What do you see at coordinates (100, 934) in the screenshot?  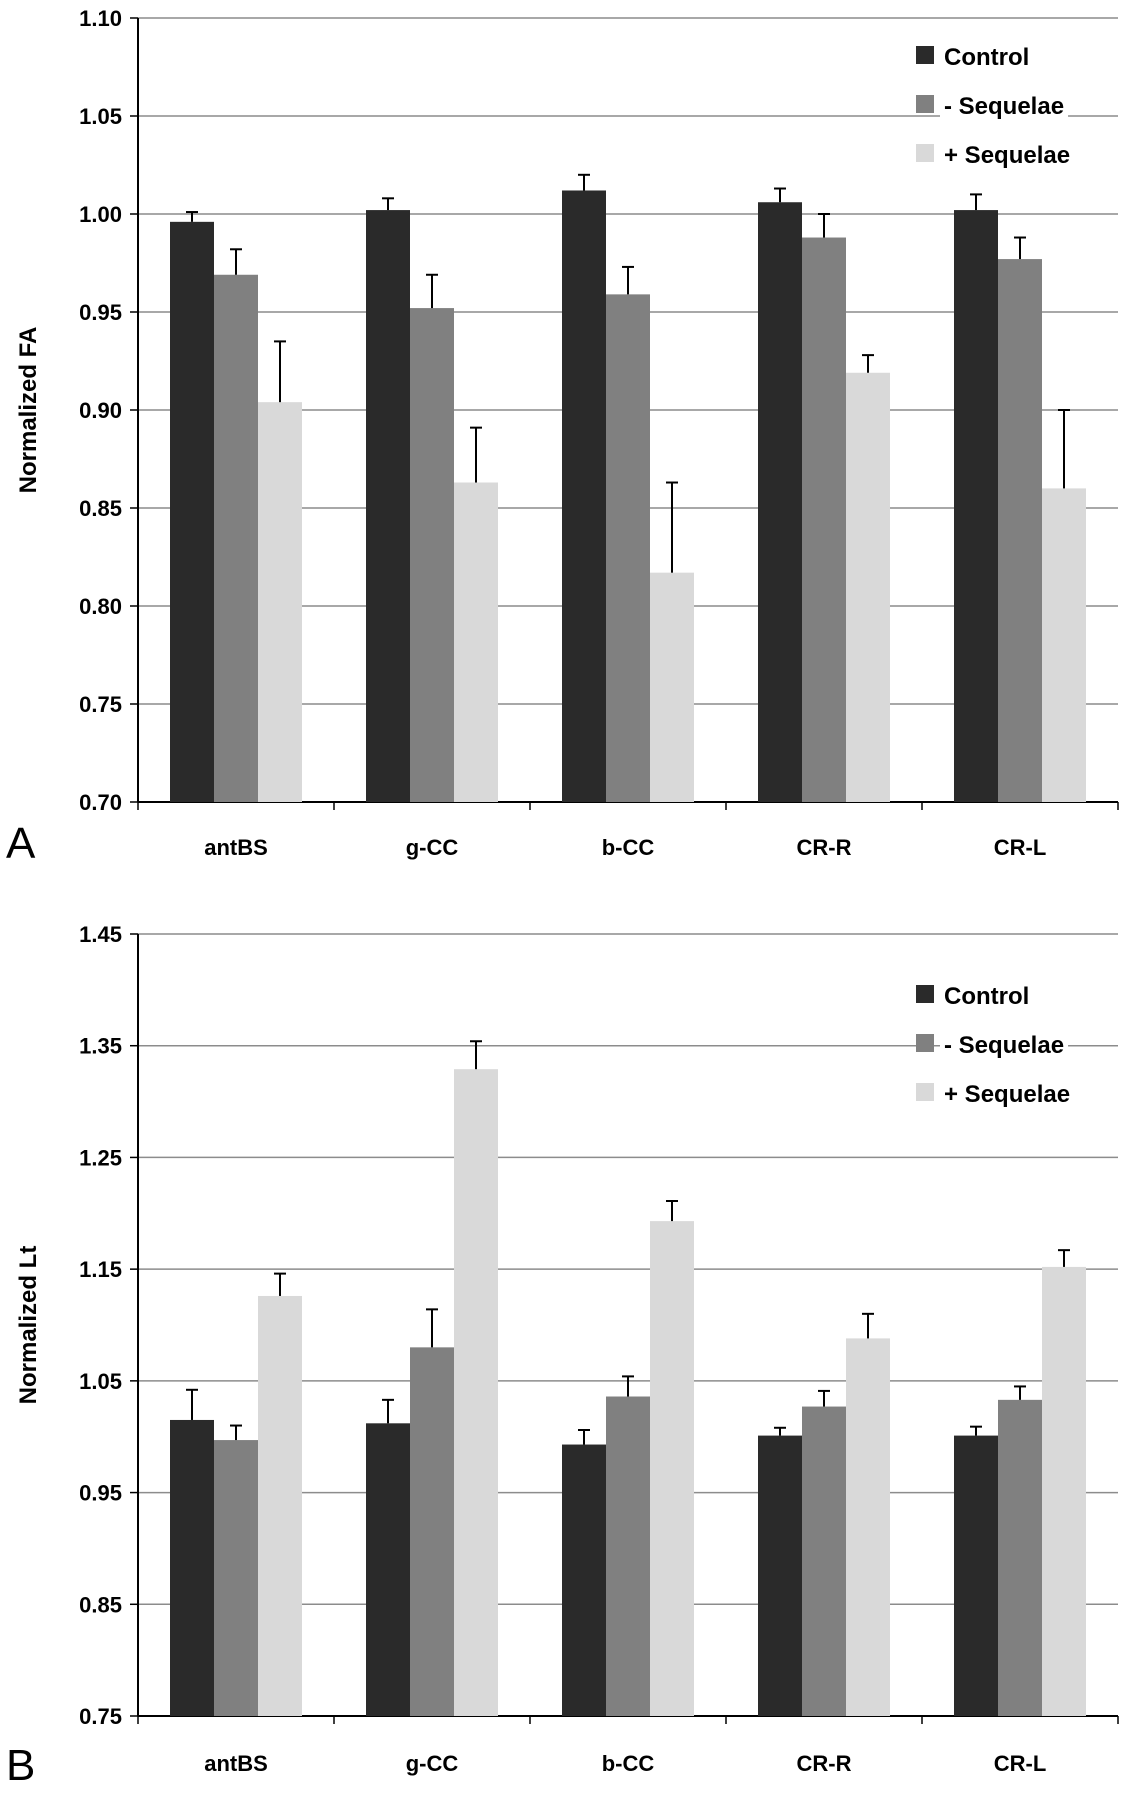 I see `y-tick-label: 1.45` at bounding box center [100, 934].